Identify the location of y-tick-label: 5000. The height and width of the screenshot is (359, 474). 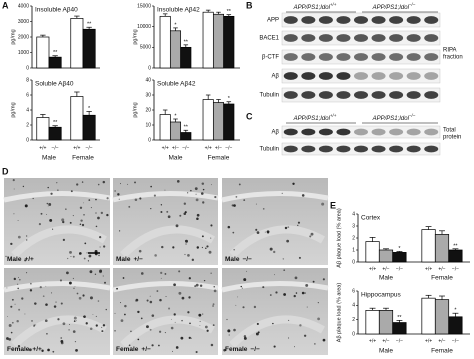
(145, 48).